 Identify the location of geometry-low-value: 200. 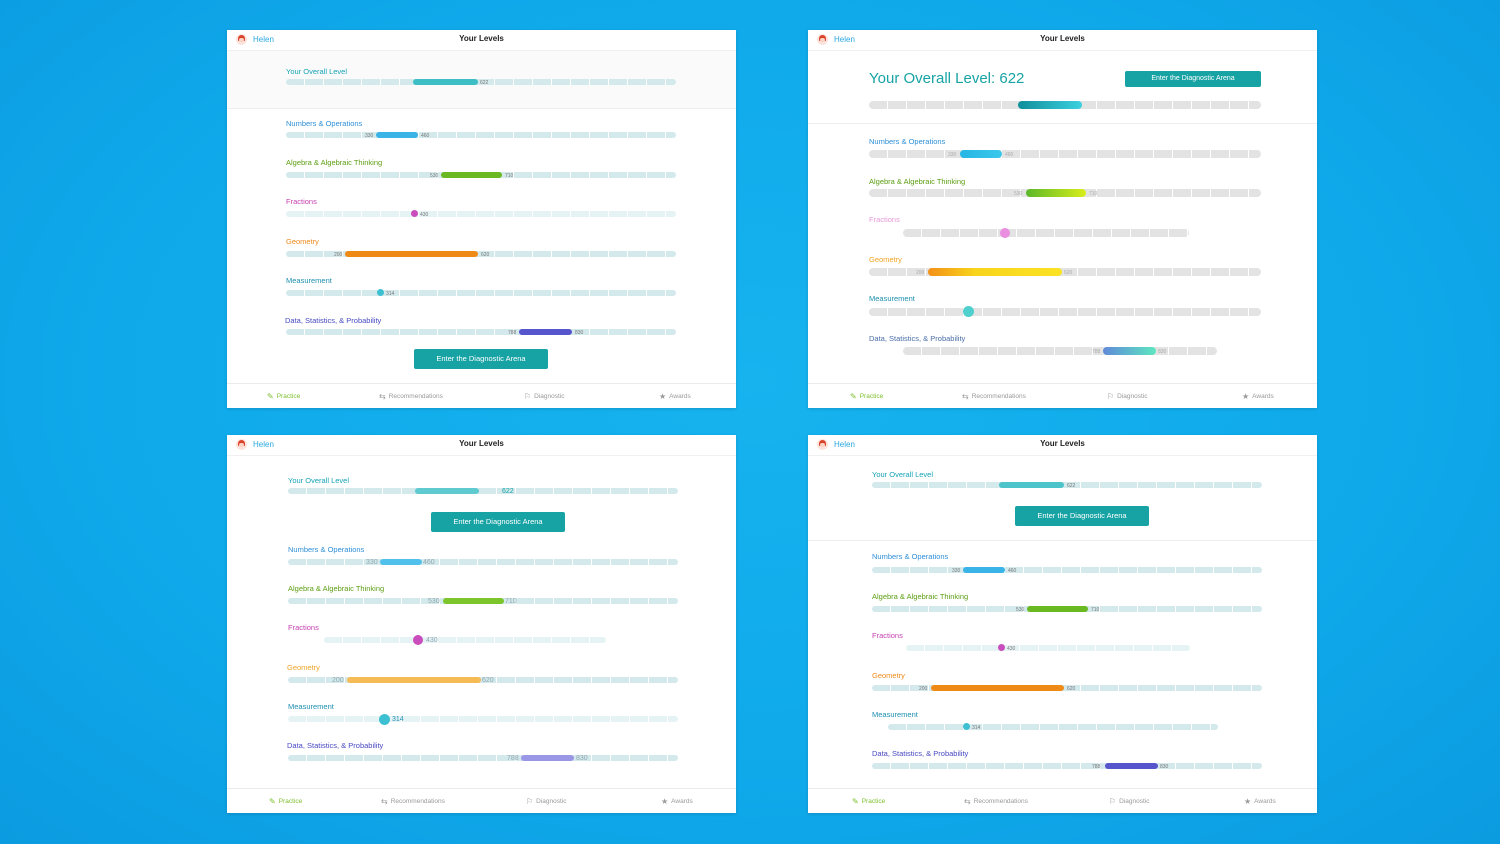
(920, 273).